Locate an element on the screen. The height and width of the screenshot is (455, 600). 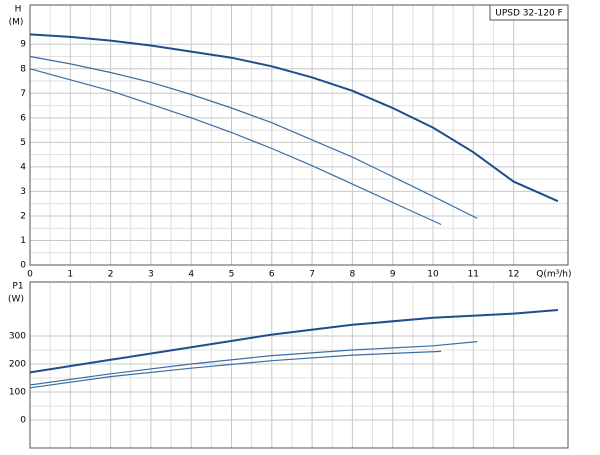
y-axis-label: H is located at coordinates (18, 10).